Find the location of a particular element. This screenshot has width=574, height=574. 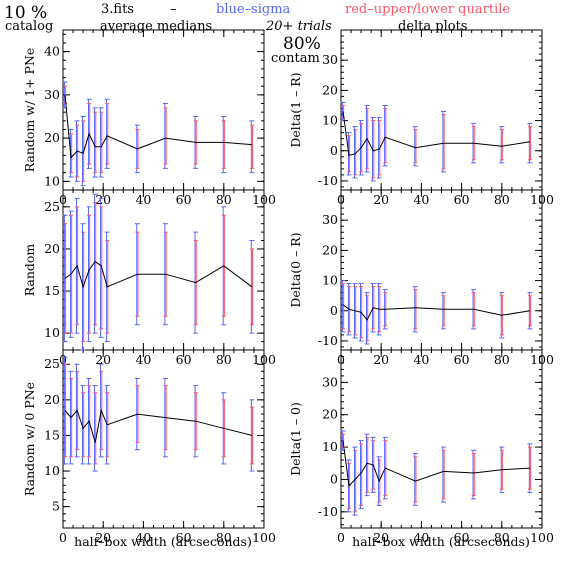

header-contam-value: 80% is located at coordinates (302, 44).